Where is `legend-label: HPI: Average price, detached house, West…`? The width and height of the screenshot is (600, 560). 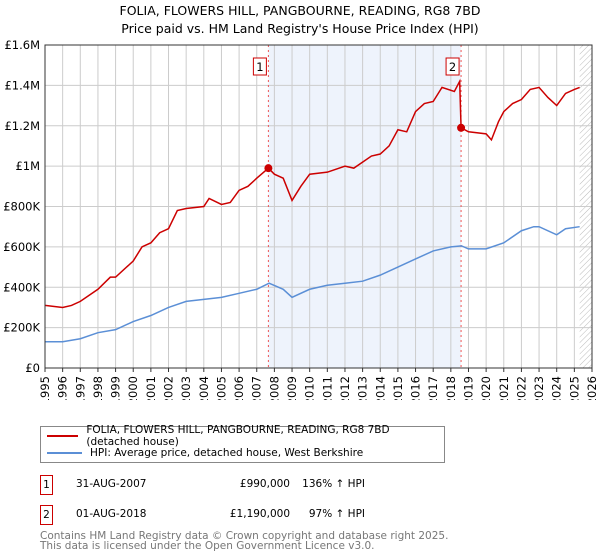 legend-label: HPI: Average price, detached house, West… is located at coordinates (227, 453).